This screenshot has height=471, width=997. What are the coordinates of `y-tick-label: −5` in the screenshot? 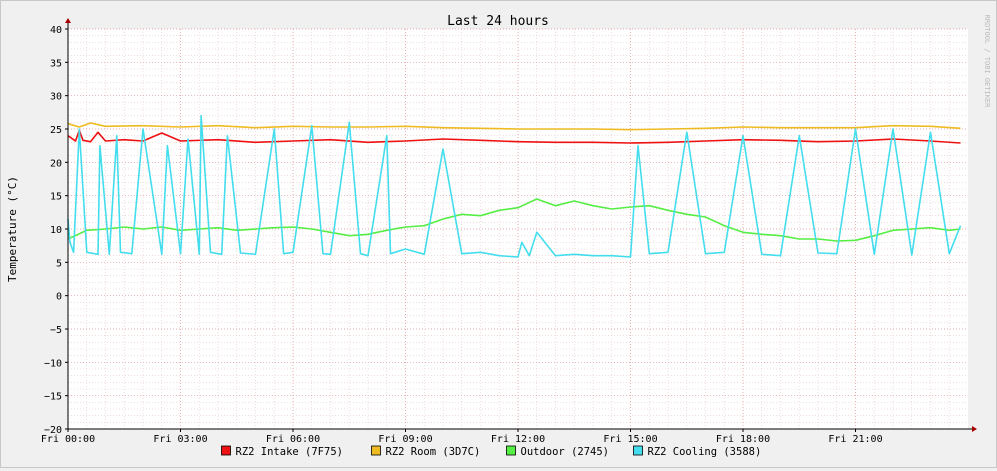 It's located at (56, 330).